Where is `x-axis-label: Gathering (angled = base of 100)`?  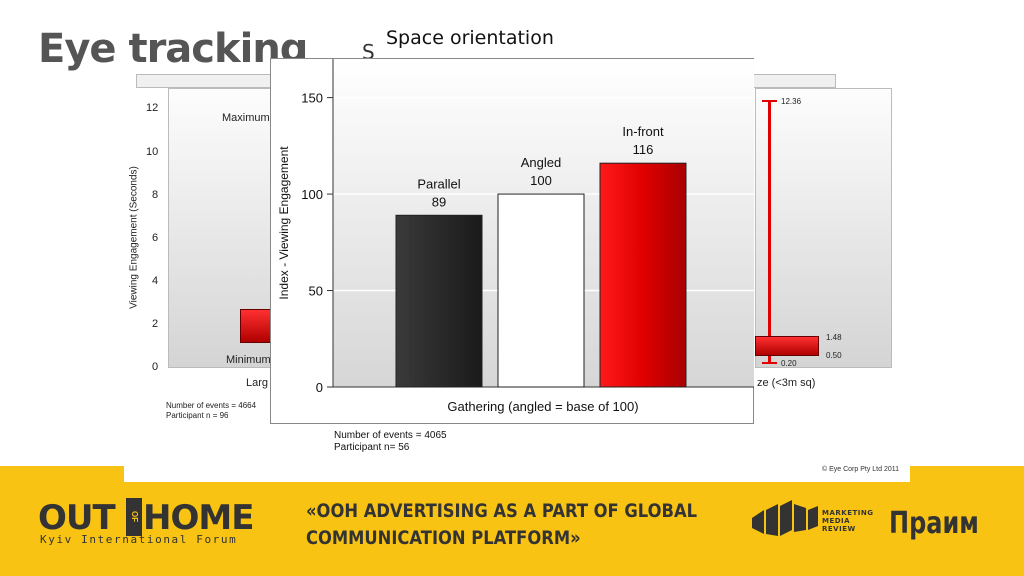 x-axis-label: Gathering (angled = base of 100) is located at coordinates (542, 406).